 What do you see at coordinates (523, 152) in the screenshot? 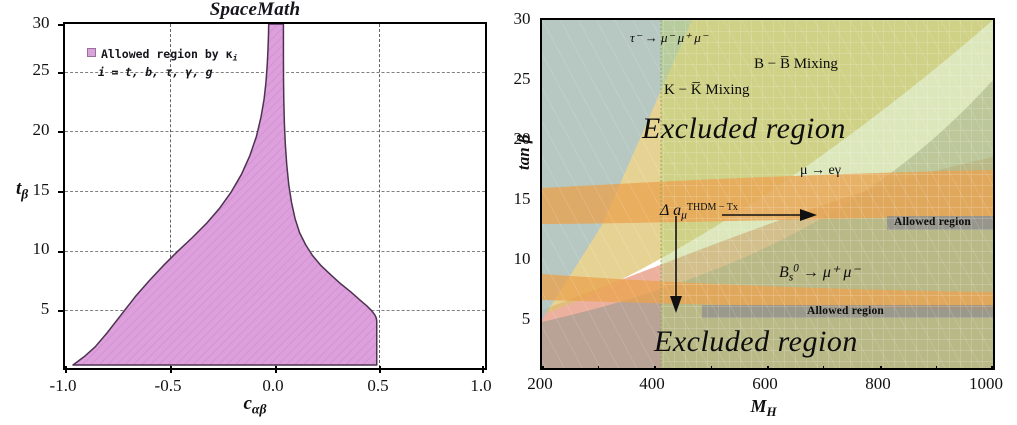
I see `right-y-axis-label: tan β` at bounding box center [523, 152].